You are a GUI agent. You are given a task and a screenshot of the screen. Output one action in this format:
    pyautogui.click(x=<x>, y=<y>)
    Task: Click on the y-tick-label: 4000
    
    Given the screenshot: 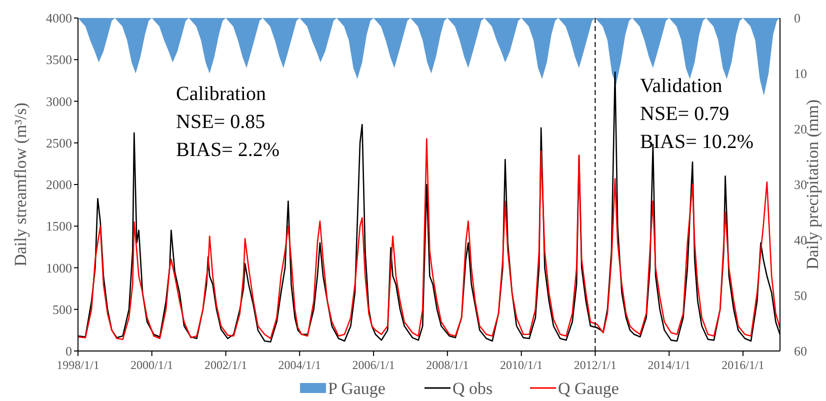 What is the action you would take?
    pyautogui.click(x=59, y=18)
    